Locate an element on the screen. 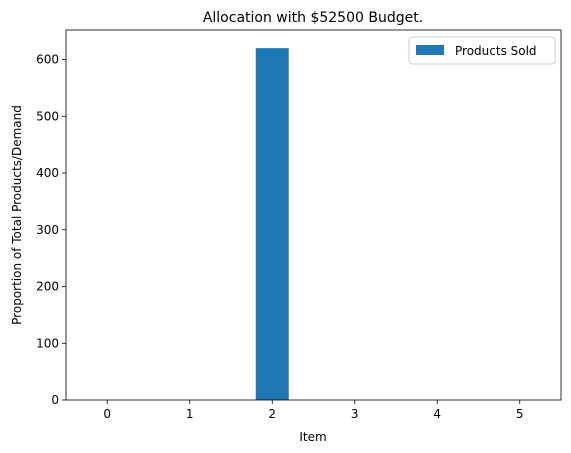 The height and width of the screenshot is (453, 571). x-axis-label: Item is located at coordinates (312, 437).